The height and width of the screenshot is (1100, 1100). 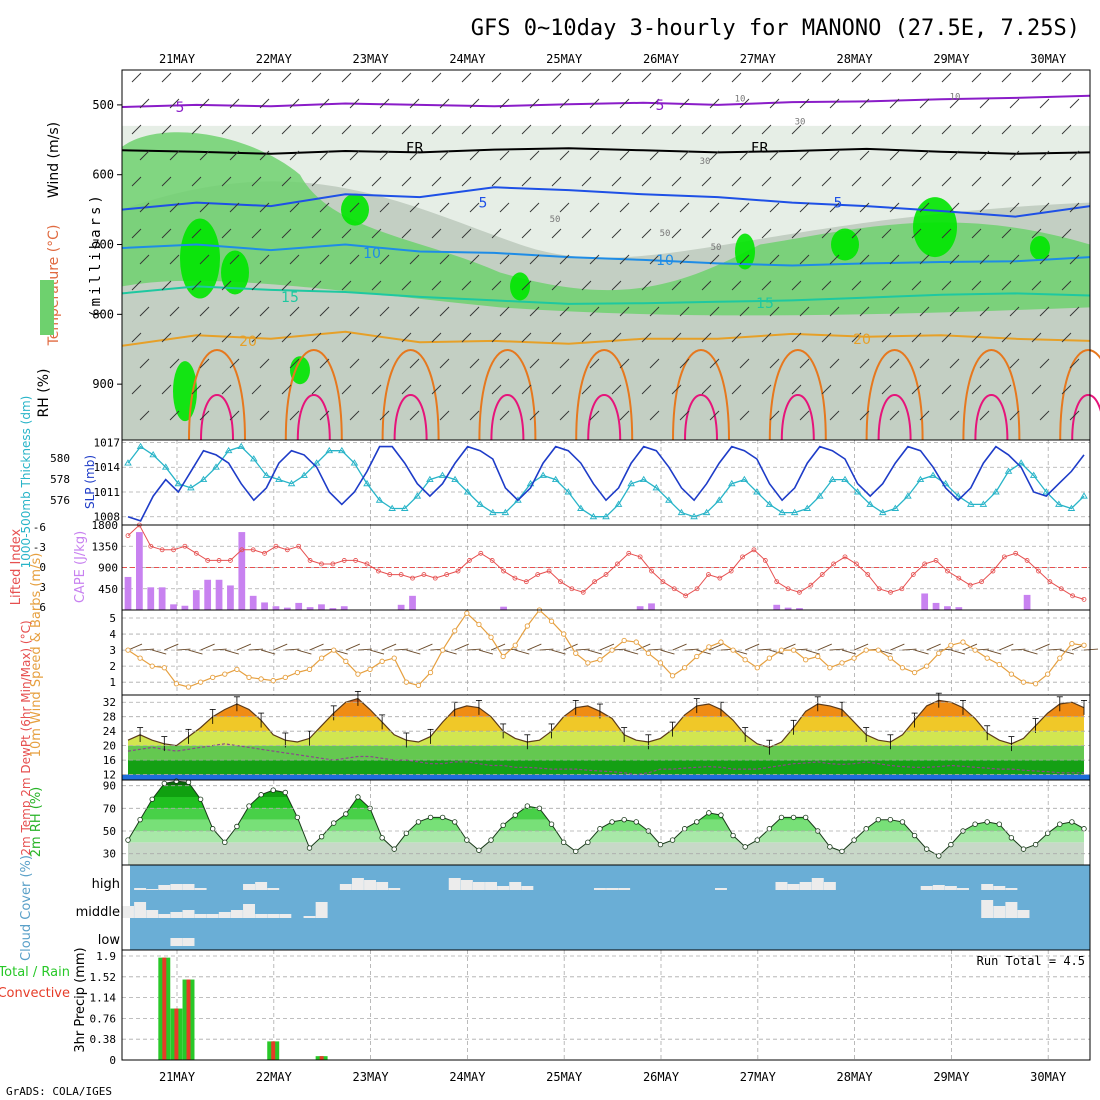 I want to click on footer-credit: GrADS: COLA/IGES, so click(x=59, y=1091).